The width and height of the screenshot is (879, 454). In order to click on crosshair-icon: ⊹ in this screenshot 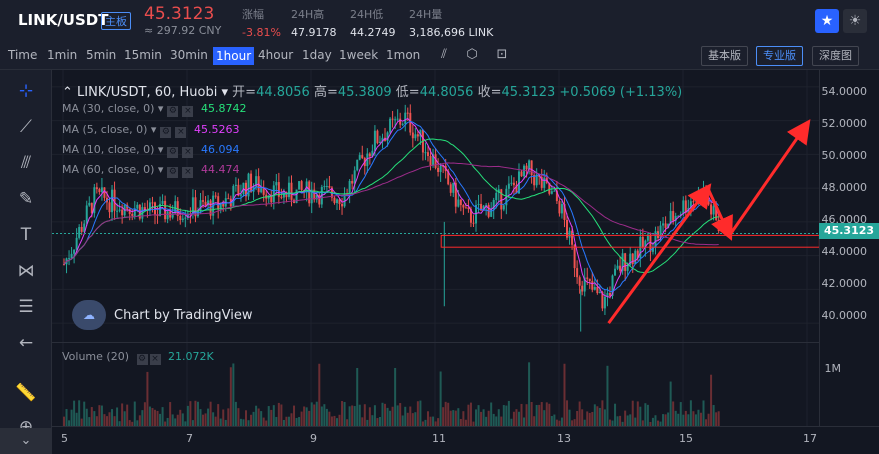, I will do `click(26, 91)`.